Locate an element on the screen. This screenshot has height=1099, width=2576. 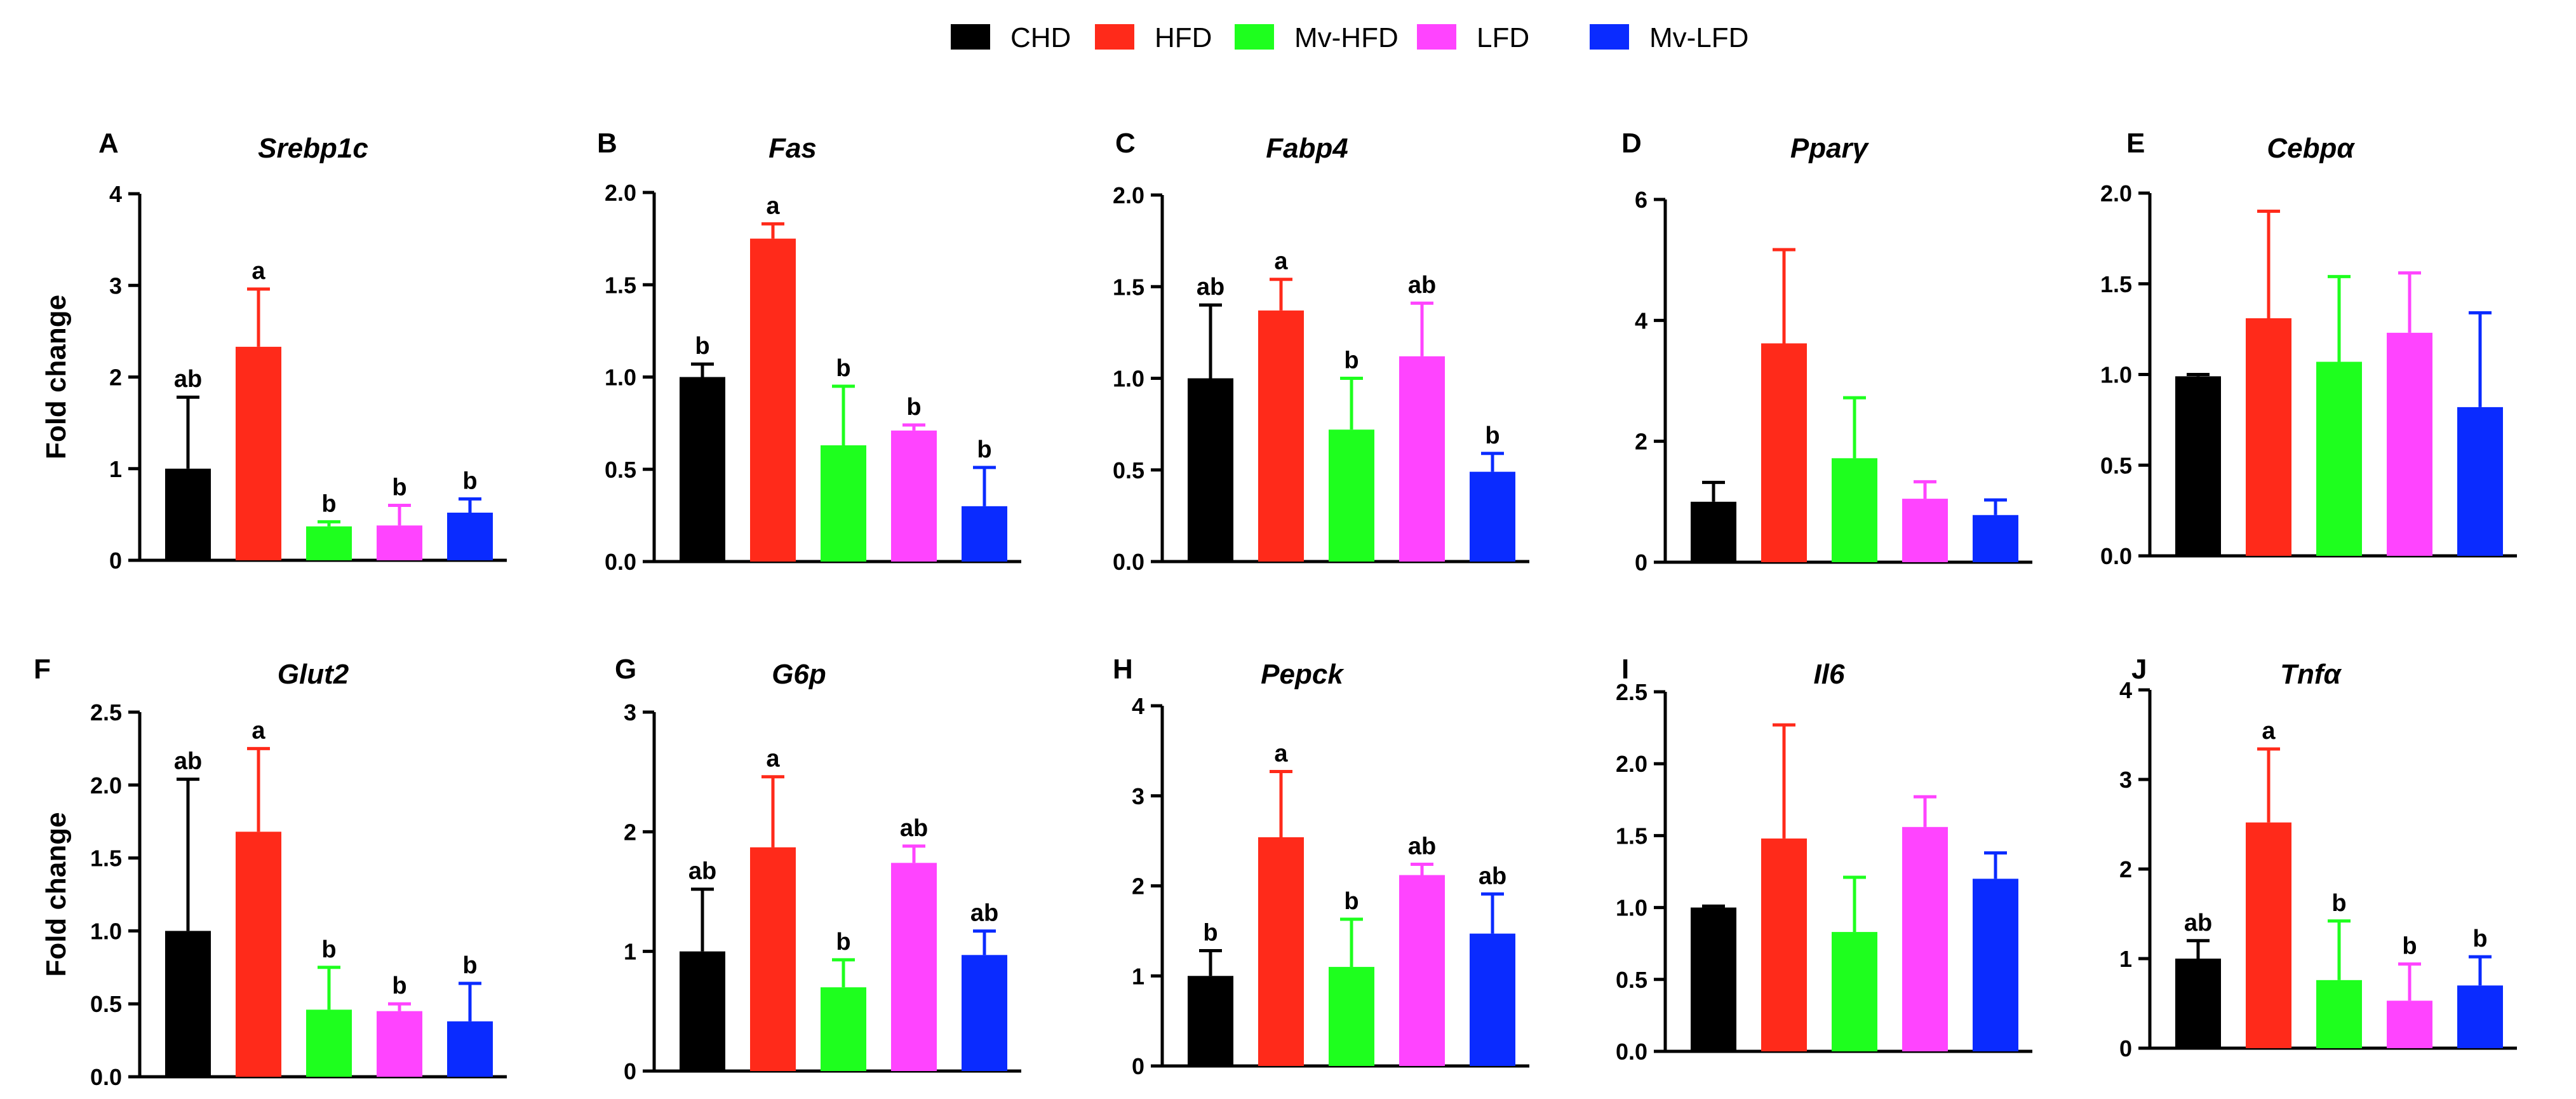
panel-title: Cebpα is located at coordinates (2311, 148).